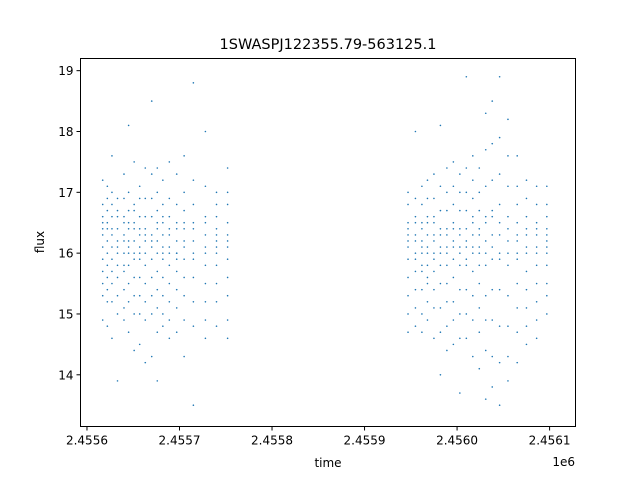 The image size is (640, 484). I want to click on x-axis-label: time, so click(327, 463).